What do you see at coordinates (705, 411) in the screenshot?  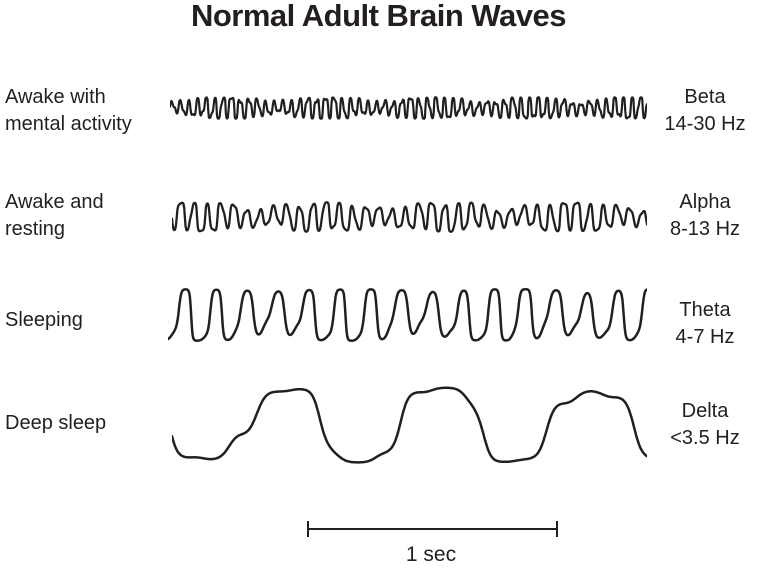 I see `band-name-delta: Delta` at bounding box center [705, 411].